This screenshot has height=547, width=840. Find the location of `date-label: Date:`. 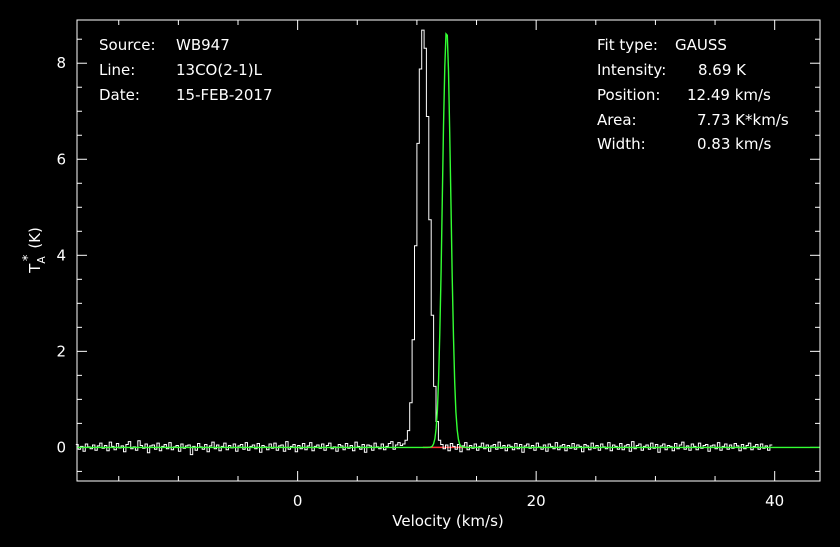

date-label: Date: is located at coordinates (119, 95).